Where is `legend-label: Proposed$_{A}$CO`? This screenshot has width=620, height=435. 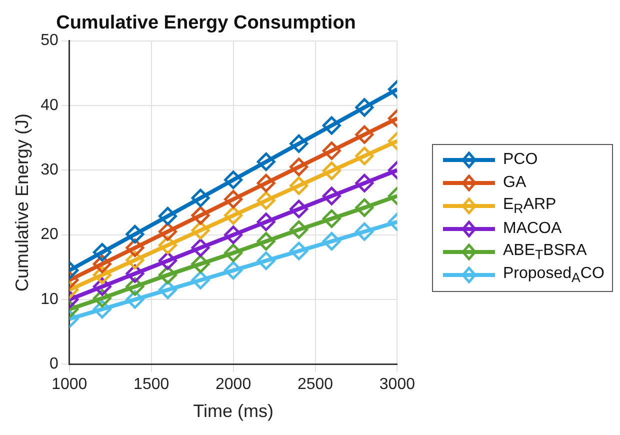
legend-label: Proposed$_{A}$CO is located at coordinates (553, 275).